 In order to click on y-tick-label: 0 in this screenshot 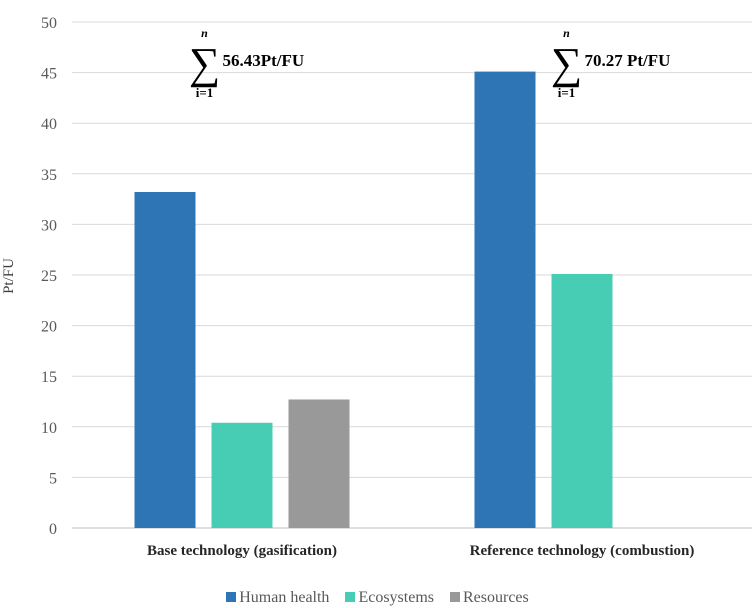, I will do `click(53, 529)`.